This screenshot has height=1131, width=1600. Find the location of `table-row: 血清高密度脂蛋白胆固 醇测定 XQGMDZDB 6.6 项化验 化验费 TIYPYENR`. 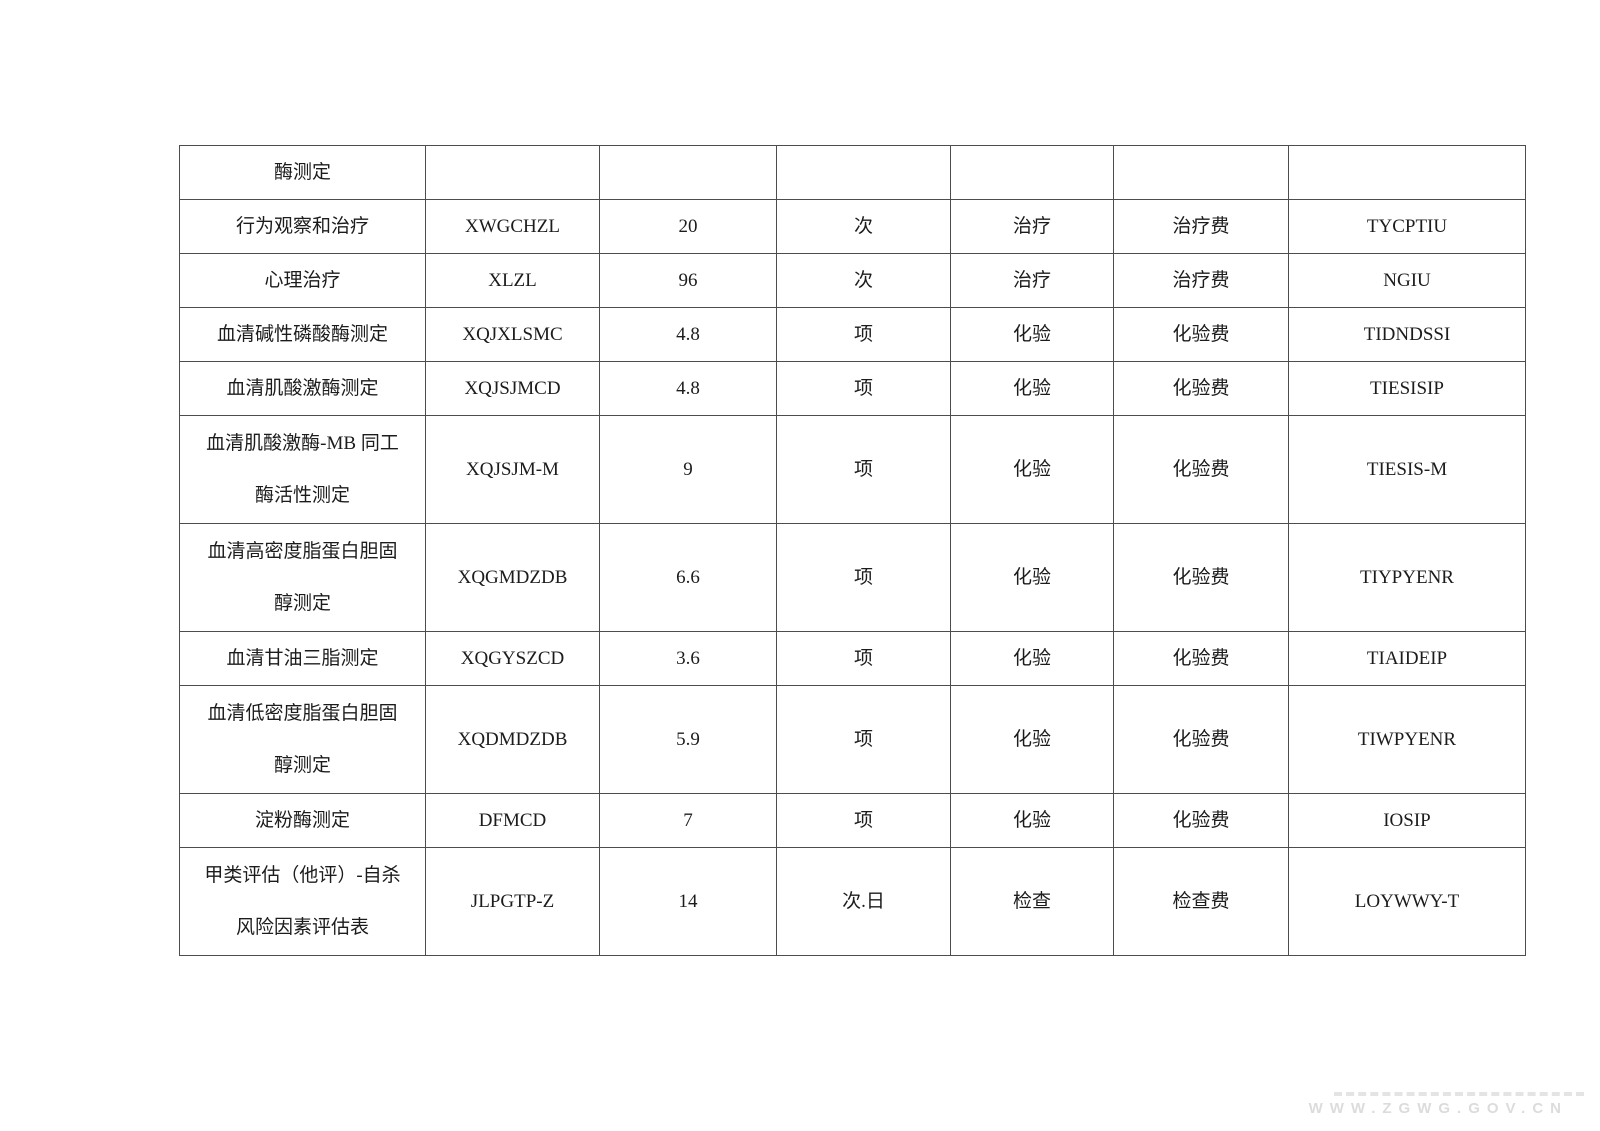

table-row: 血清高密度脂蛋白胆固 醇测定 XQGMDZDB 6.6 项化验 化验费 TIYPYENR is located at coordinates (852, 577).